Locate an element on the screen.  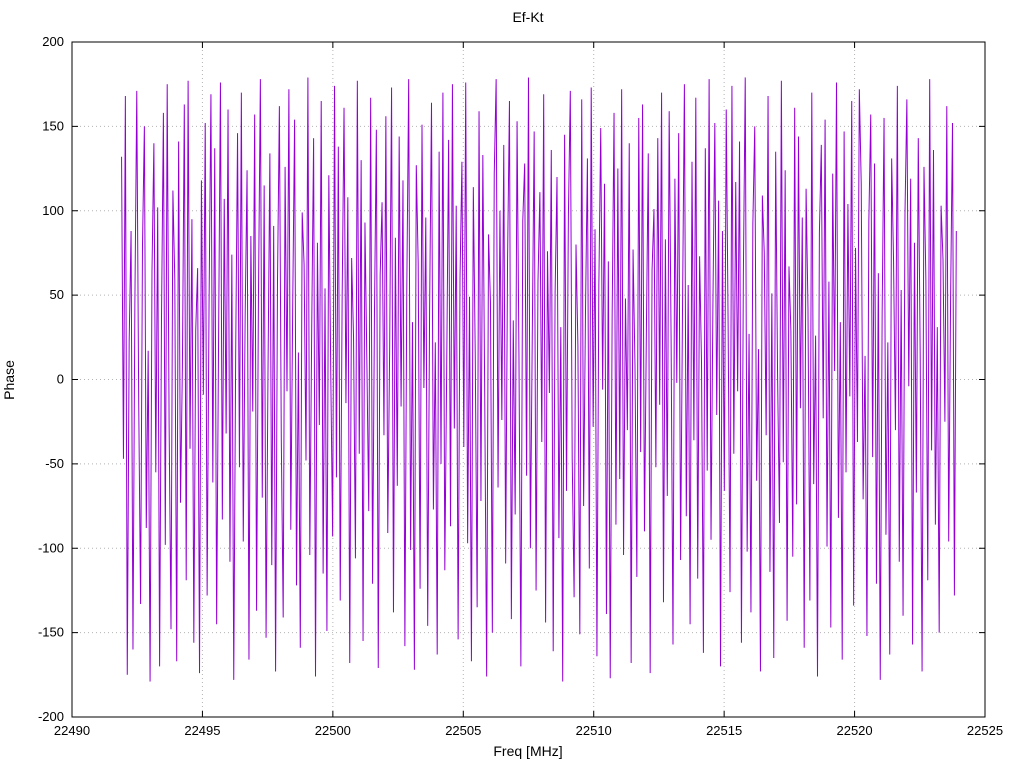
y-axis-label: Phase is located at coordinates (9, 380).